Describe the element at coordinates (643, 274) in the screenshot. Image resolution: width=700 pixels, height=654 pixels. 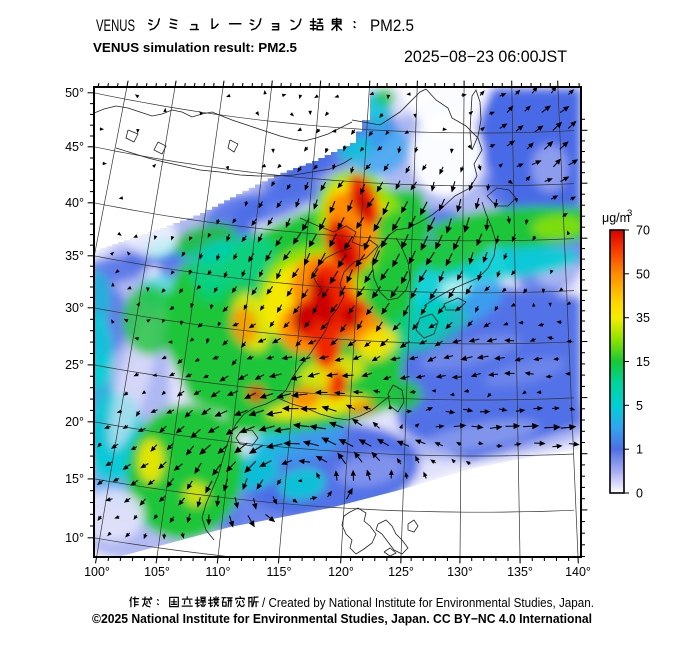
I see `svg-text: 50` at that location.